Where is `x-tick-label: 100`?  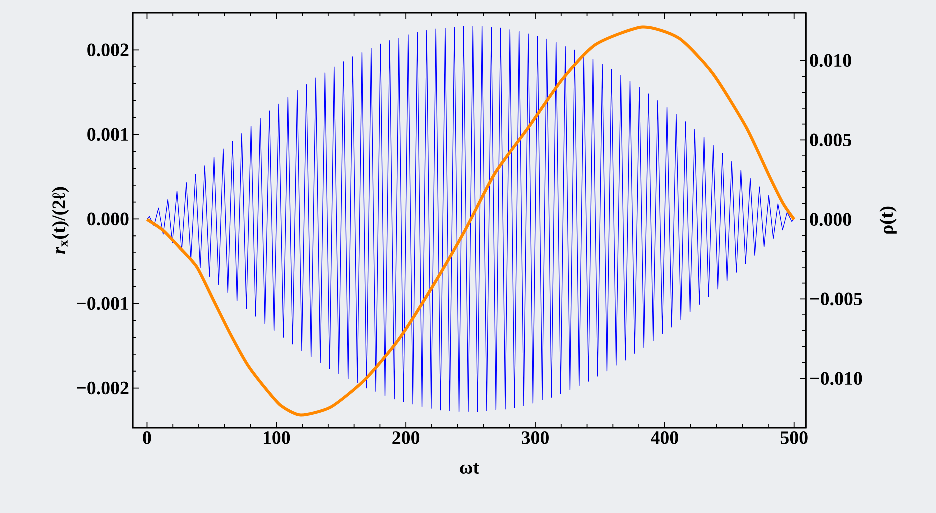 x-tick-label: 100 is located at coordinates (277, 438).